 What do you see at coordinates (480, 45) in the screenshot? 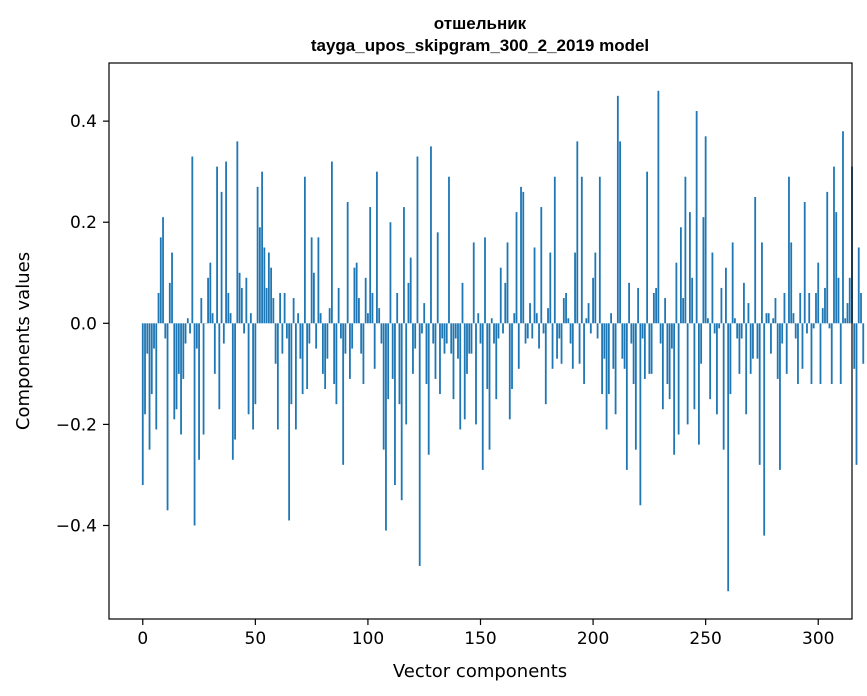
I see `chart-title-line-2: tayga_upos_skipgram_300_2_2019 model` at bounding box center [480, 45].